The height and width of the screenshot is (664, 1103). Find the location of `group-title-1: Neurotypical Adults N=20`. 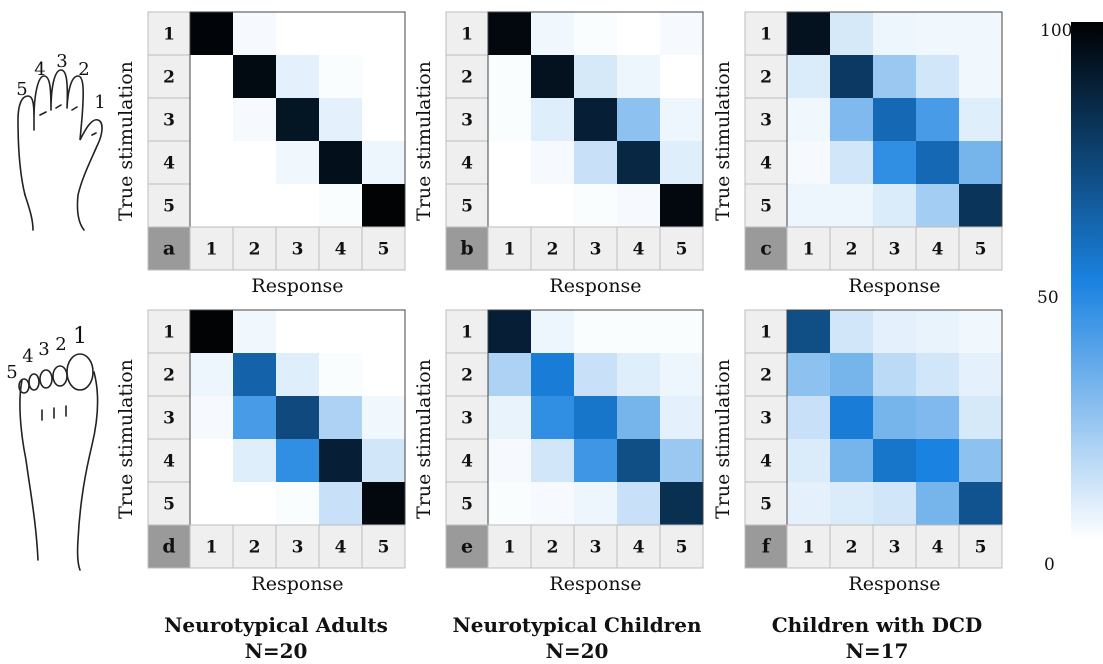

group-title-1: Neurotypical Adults N=20 is located at coordinates (276, 638).